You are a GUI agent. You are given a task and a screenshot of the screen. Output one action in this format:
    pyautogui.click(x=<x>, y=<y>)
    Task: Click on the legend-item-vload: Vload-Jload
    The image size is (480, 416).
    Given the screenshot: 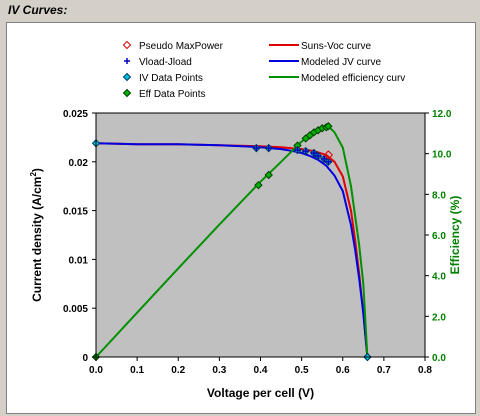 What is the action you would take?
    pyautogui.click(x=158, y=62)
    